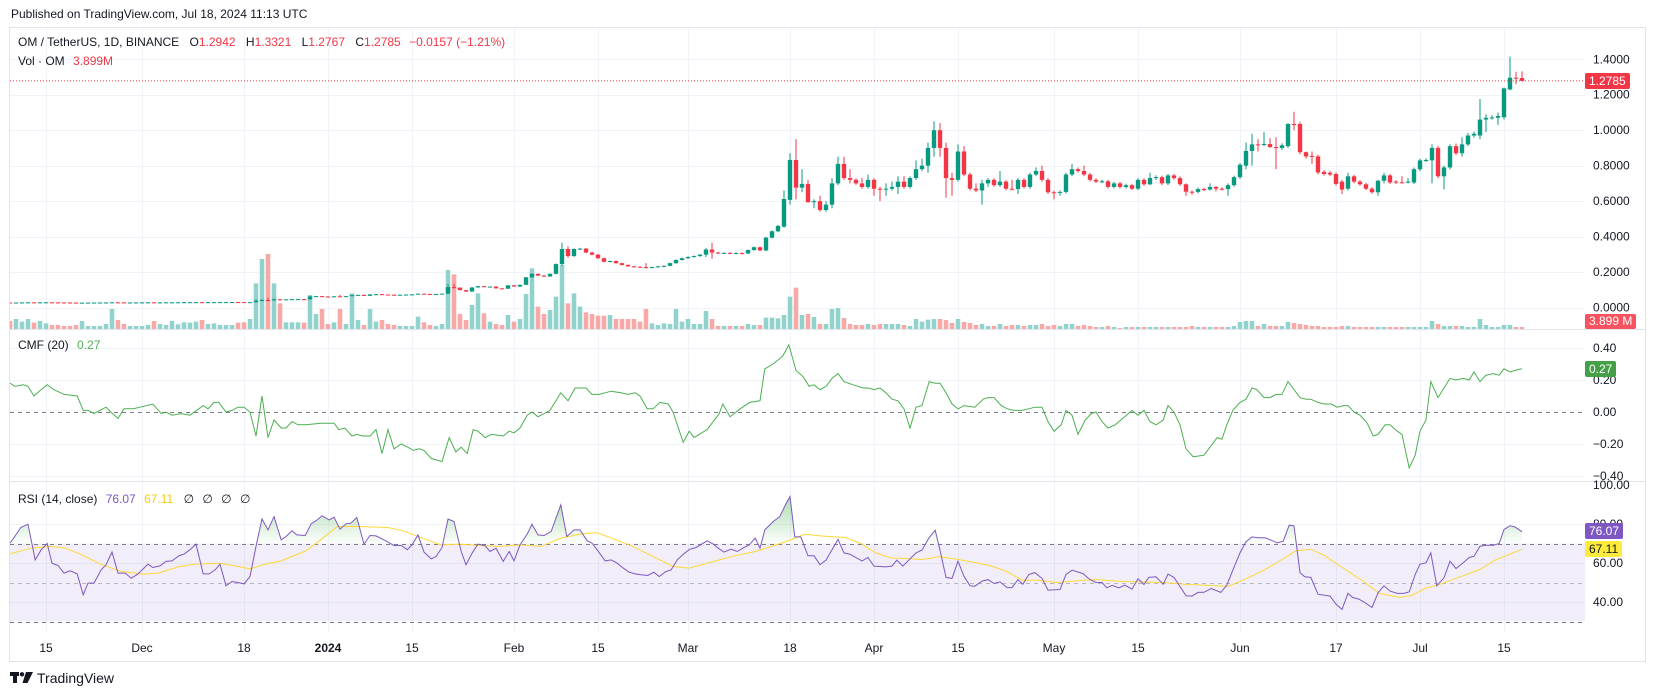  Describe the element at coordinates (134, 499) in the screenshot. I see `rsi-legend: RSI (14, close) 76.07 67.11 ∅ ∅ ∅ ∅` at that location.